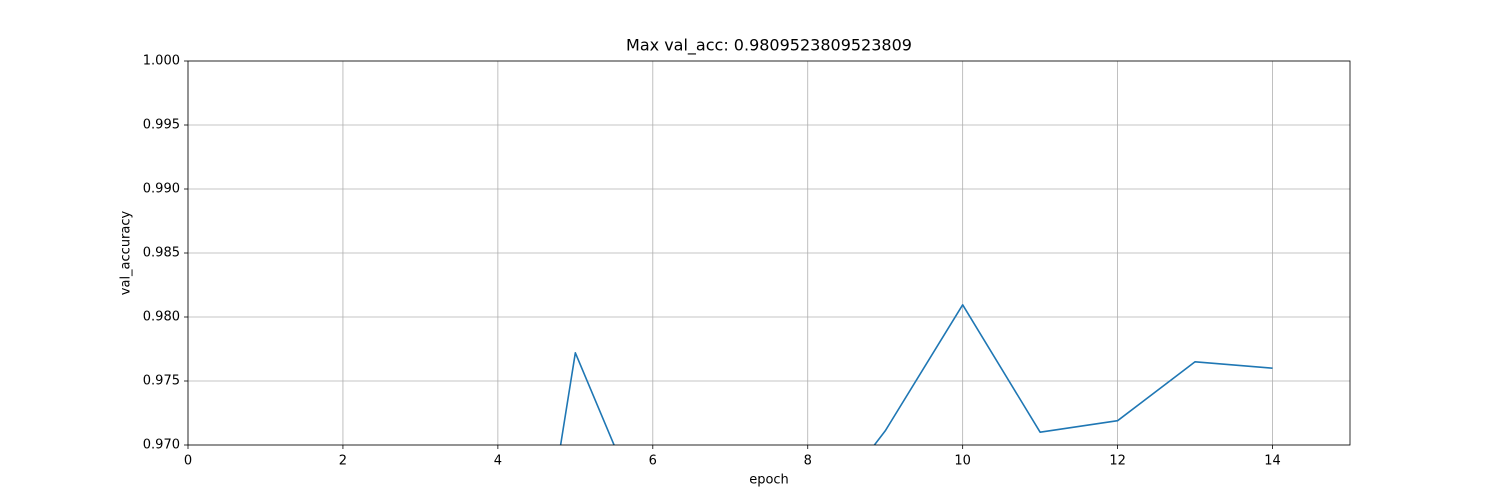 This screenshot has width=1500, height=500. What do you see at coordinates (126, 252) in the screenshot?
I see `y-axis-label: val_accuracy` at bounding box center [126, 252].